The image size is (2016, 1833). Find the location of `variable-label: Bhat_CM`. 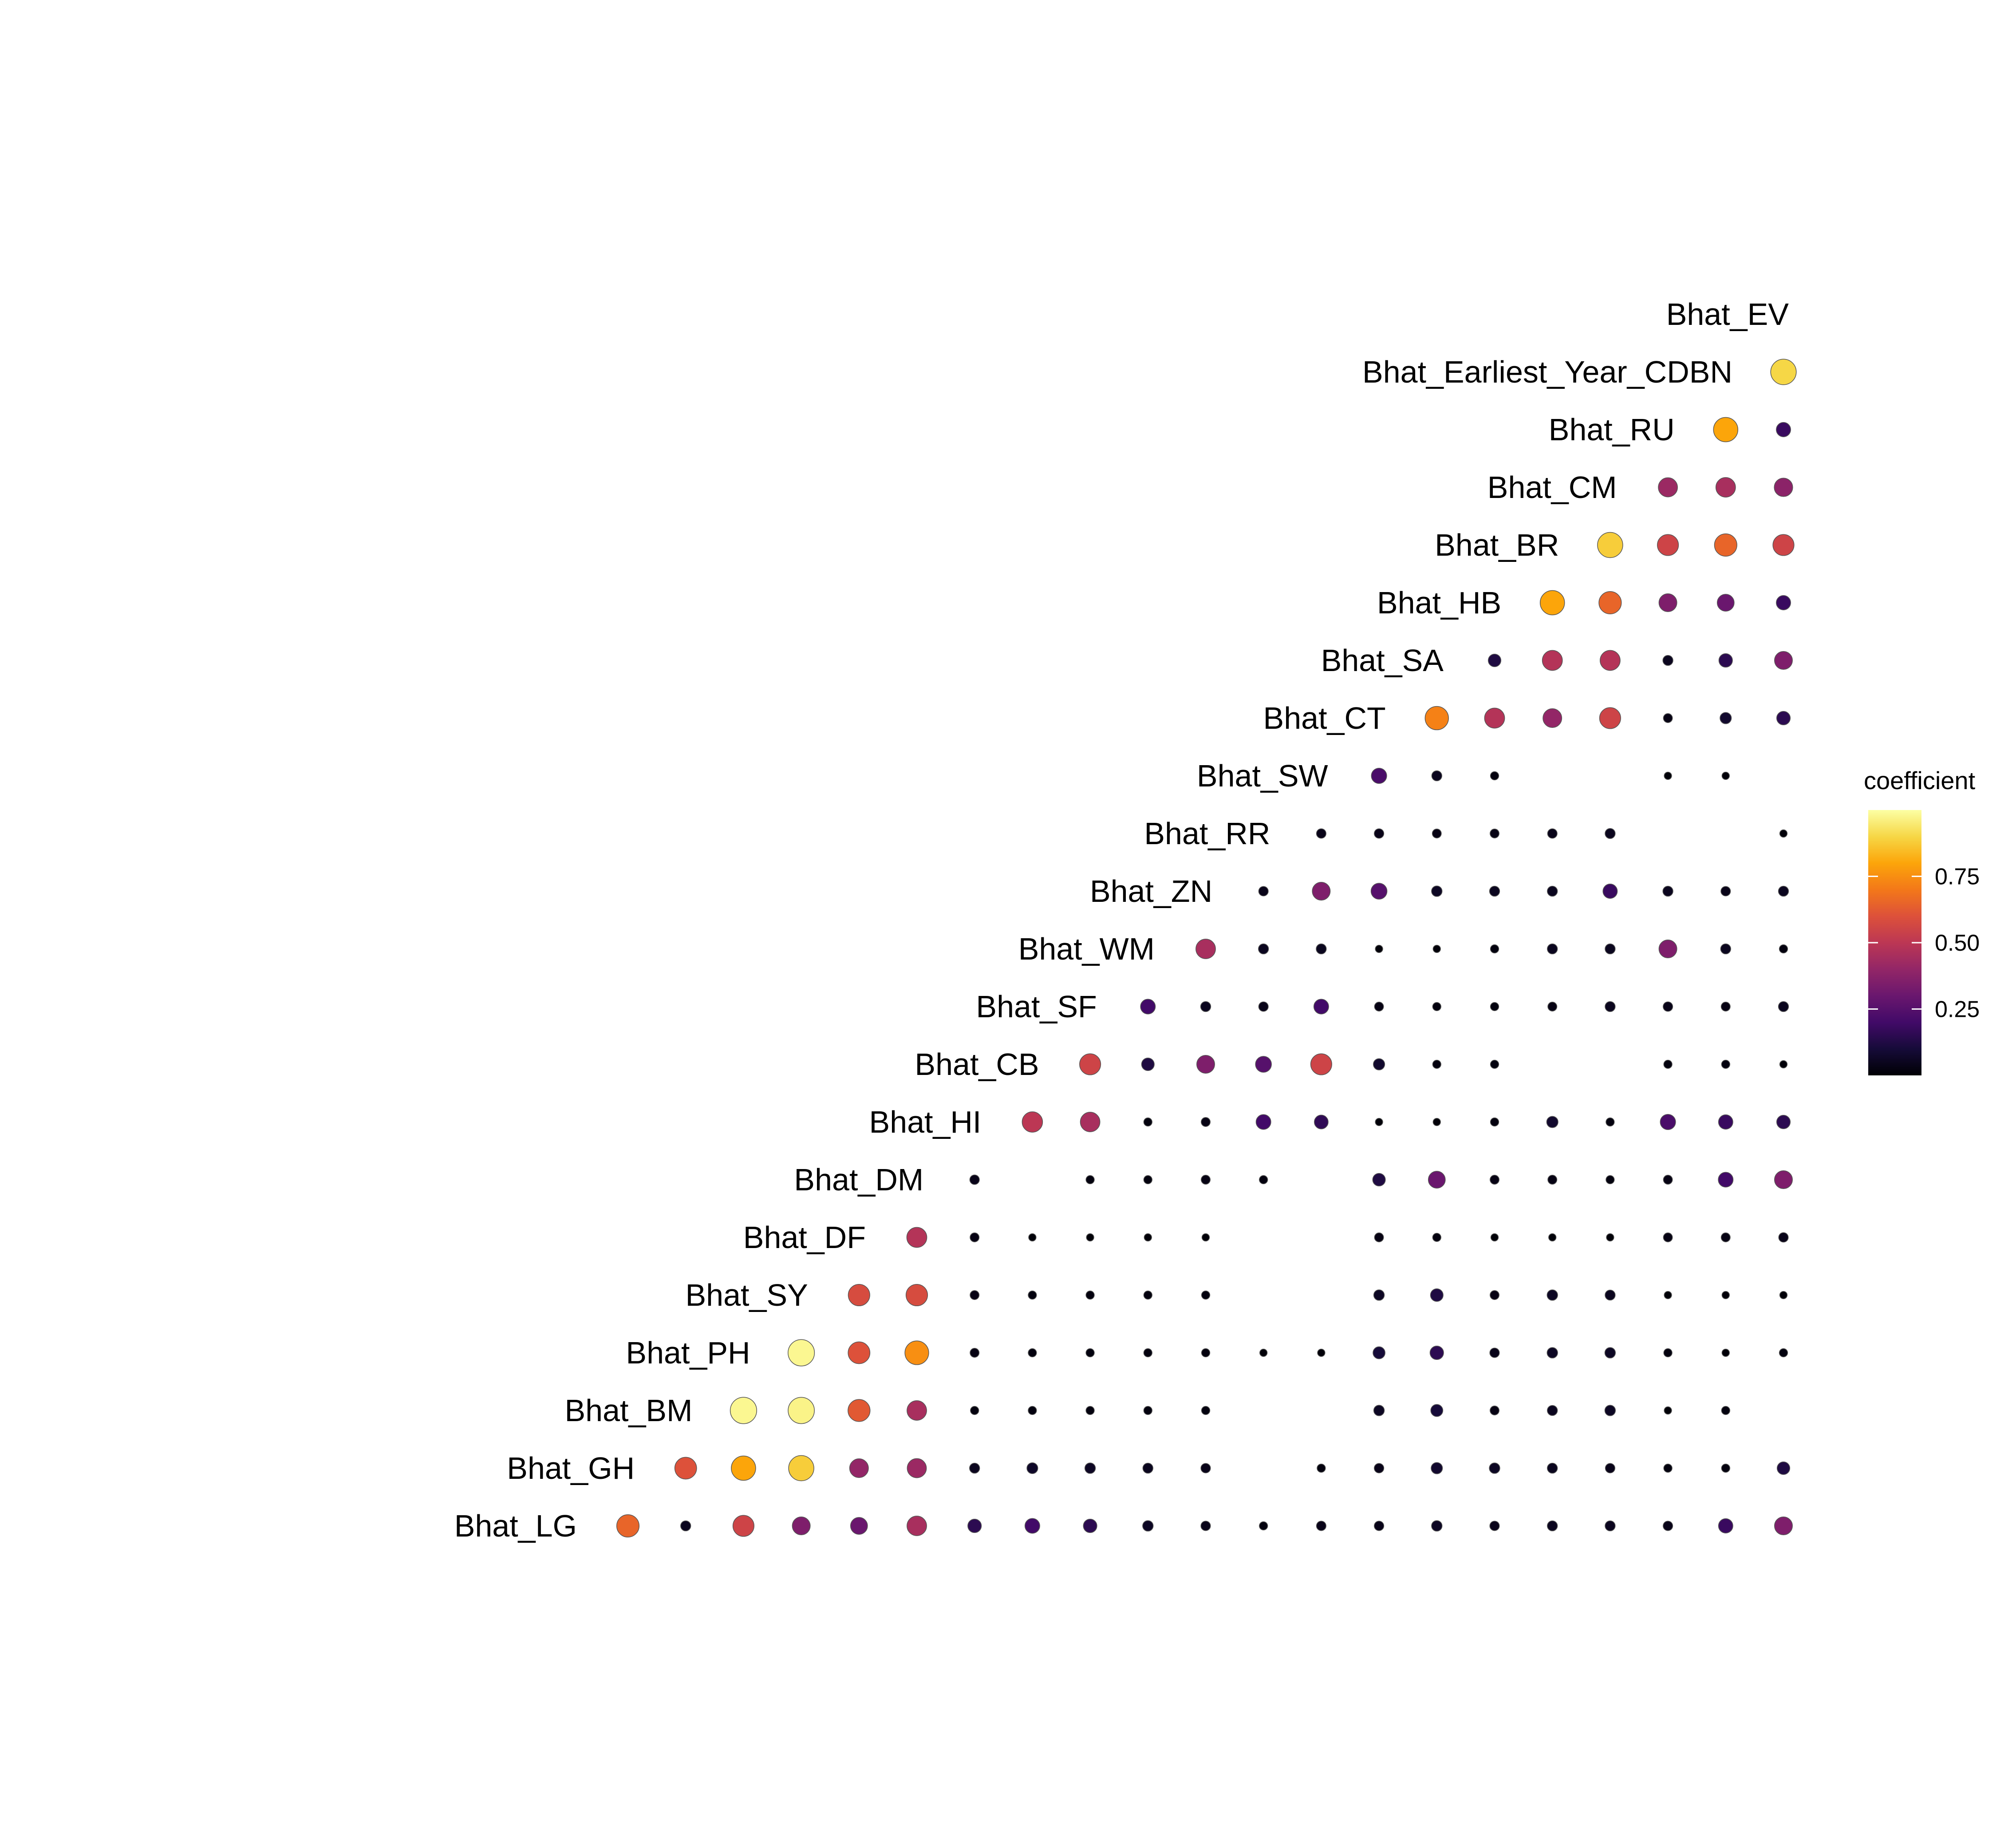

variable-label: Bhat_CM is located at coordinates (1552, 487).